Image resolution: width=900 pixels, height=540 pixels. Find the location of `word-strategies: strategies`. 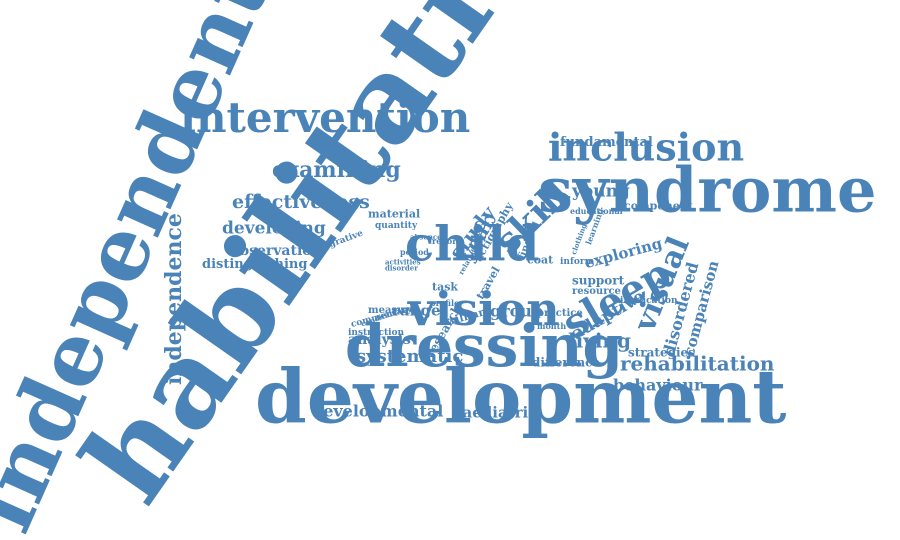

word-strategies: strategies is located at coordinates (661, 352).